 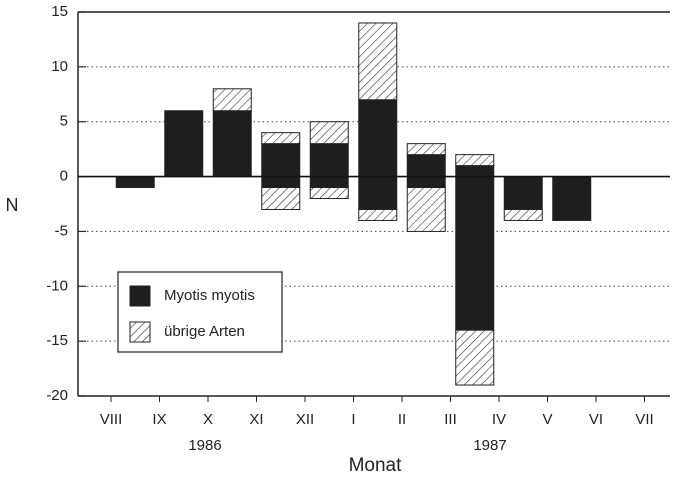 I want to click on year-label: 1986, so click(x=204, y=445).